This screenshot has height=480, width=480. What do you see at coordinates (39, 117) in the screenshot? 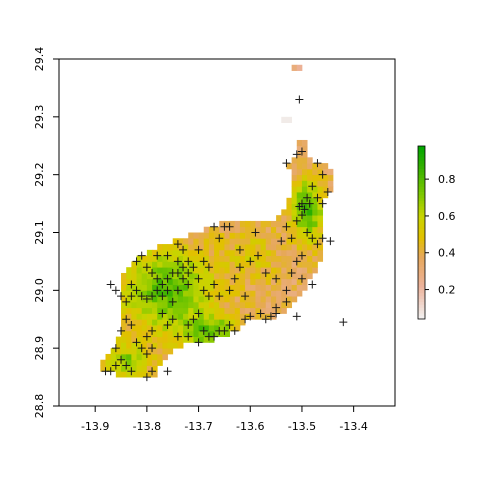
I see `y-tick-label: 29.3` at bounding box center [39, 117].